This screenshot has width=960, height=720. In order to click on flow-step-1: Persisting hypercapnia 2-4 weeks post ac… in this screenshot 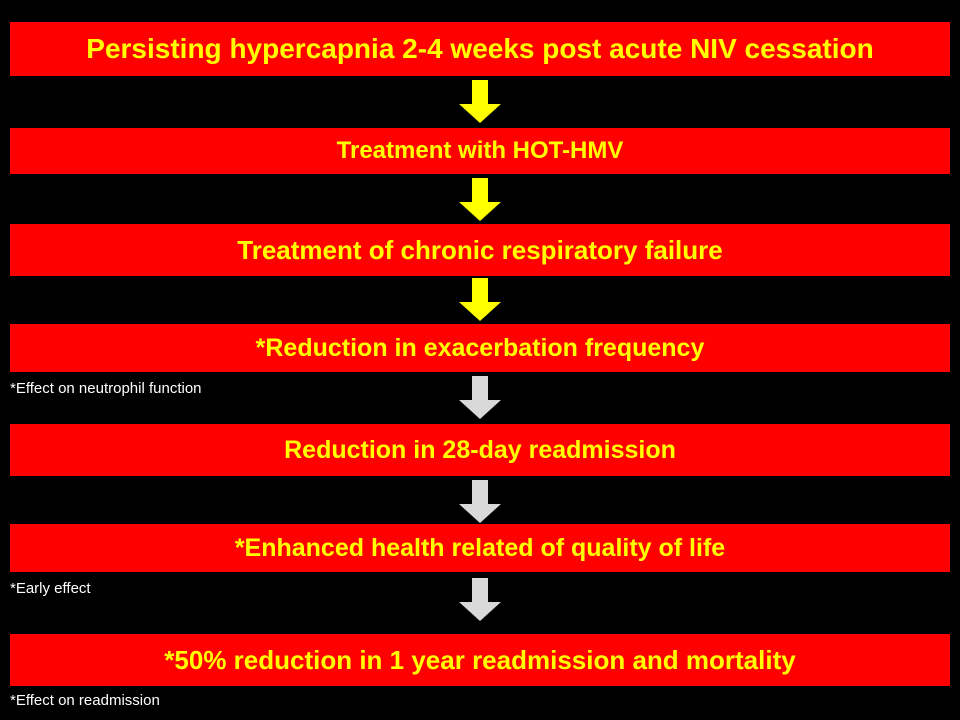, I will do `click(480, 49)`.